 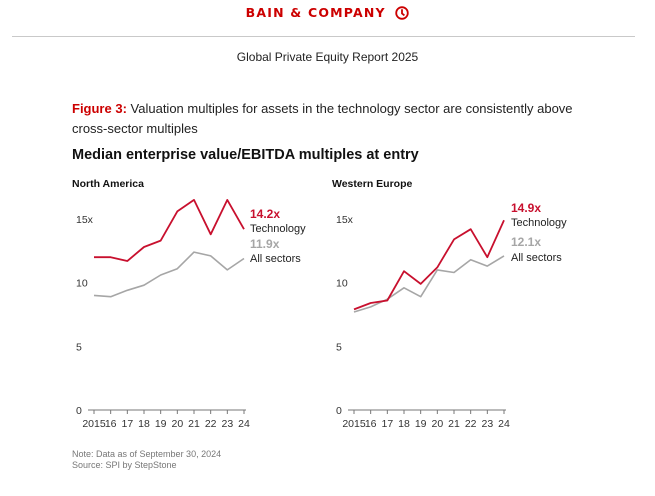 I want to click on brand-name: BAIN & COMPANY, so click(x=315, y=12).